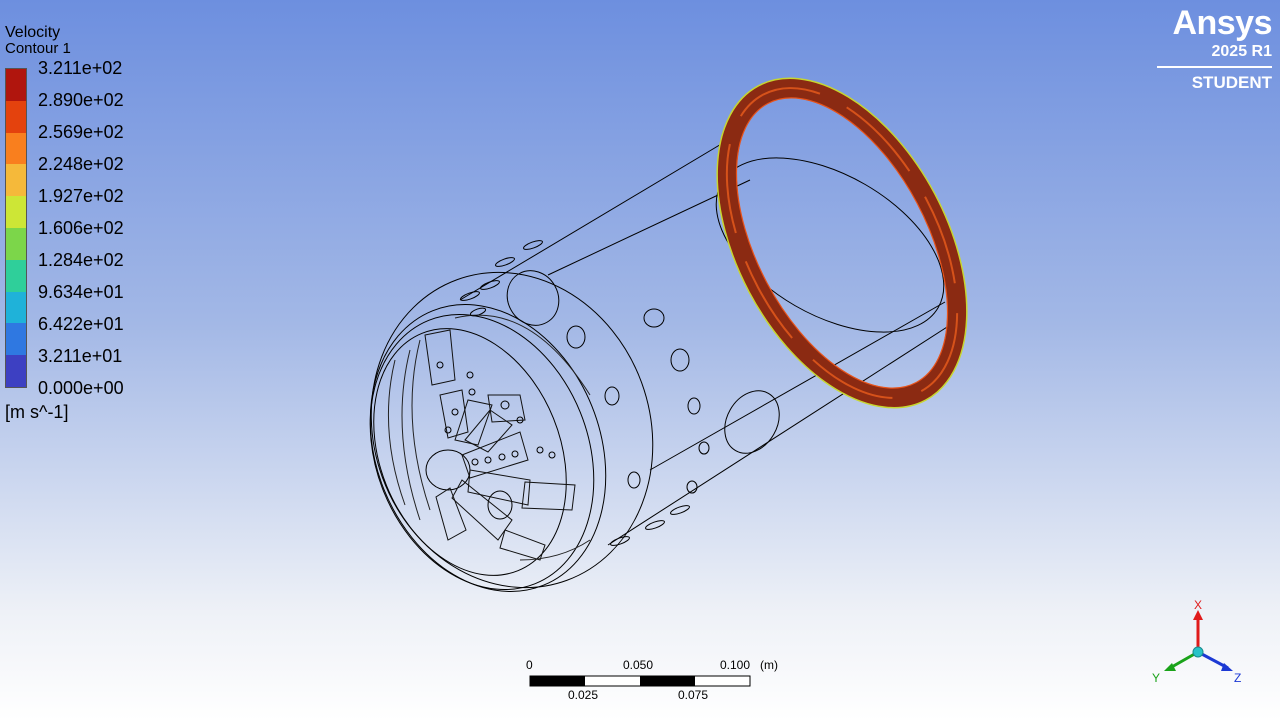 The height and width of the screenshot is (720, 1280). Describe the element at coordinates (735, 665) in the screenshot. I see `scale-label-0100: 0.100` at that location.